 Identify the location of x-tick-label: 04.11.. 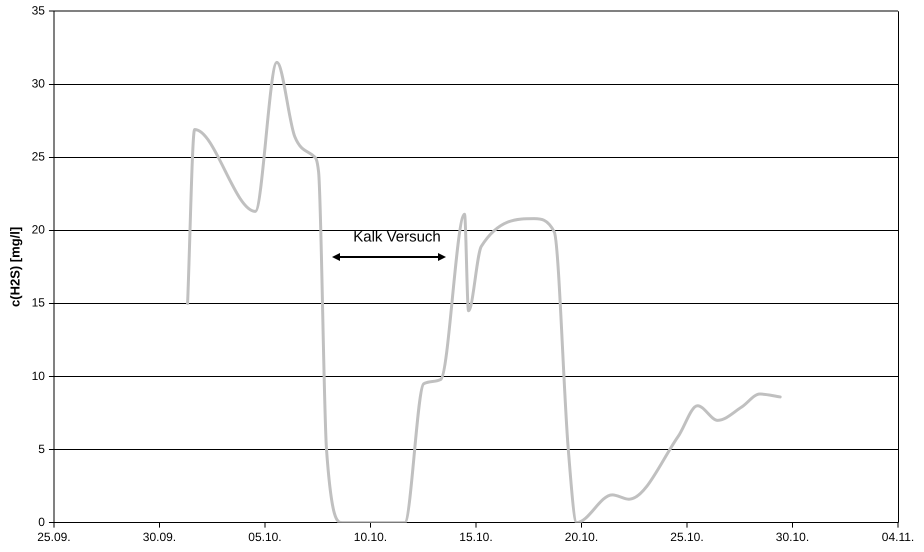
(898, 537).